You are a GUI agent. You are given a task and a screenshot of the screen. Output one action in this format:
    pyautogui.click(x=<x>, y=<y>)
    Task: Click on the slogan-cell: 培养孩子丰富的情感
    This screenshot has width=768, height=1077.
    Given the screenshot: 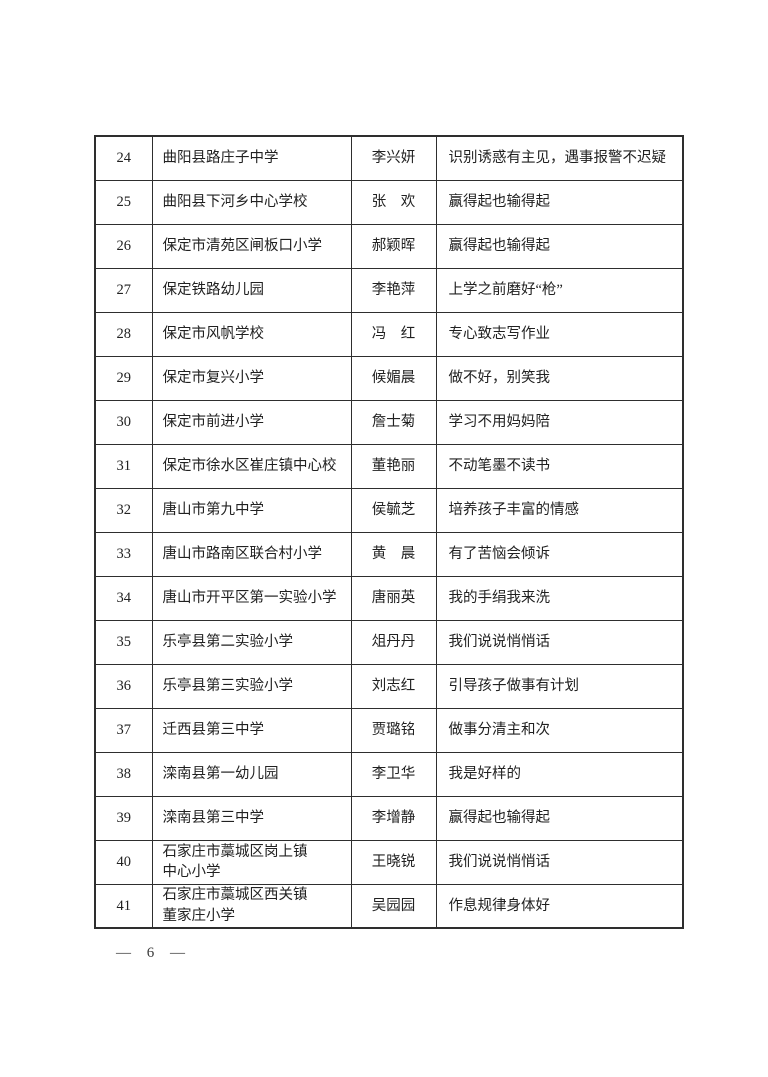 What is the action you would take?
    pyautogui.click(x=559, y=510)
    